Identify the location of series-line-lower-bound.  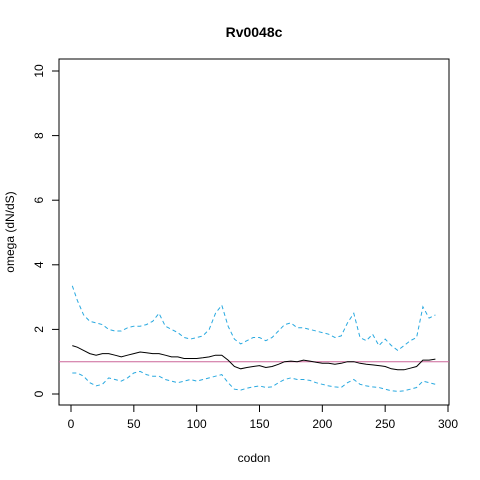
(254, 381).